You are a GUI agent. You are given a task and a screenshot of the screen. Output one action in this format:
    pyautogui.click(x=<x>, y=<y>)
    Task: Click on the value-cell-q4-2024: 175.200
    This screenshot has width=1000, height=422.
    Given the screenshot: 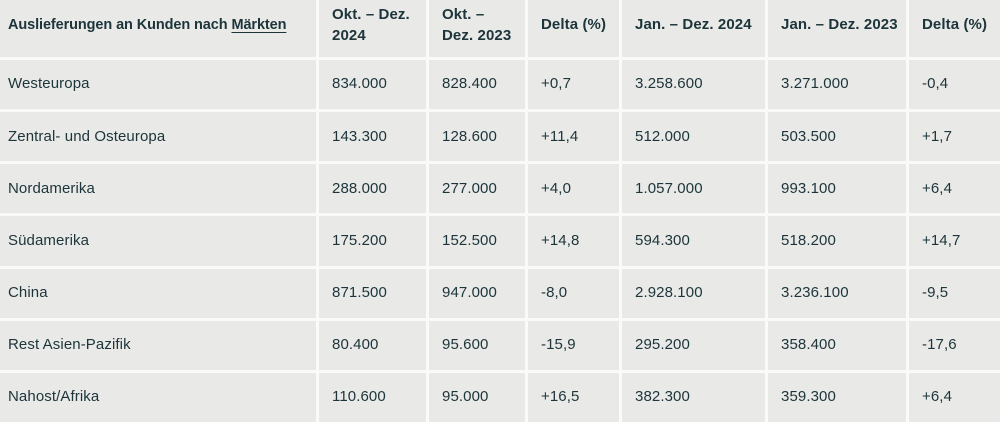 What is the action you would take?
    pyautogui.click(x=372, y=241)
    